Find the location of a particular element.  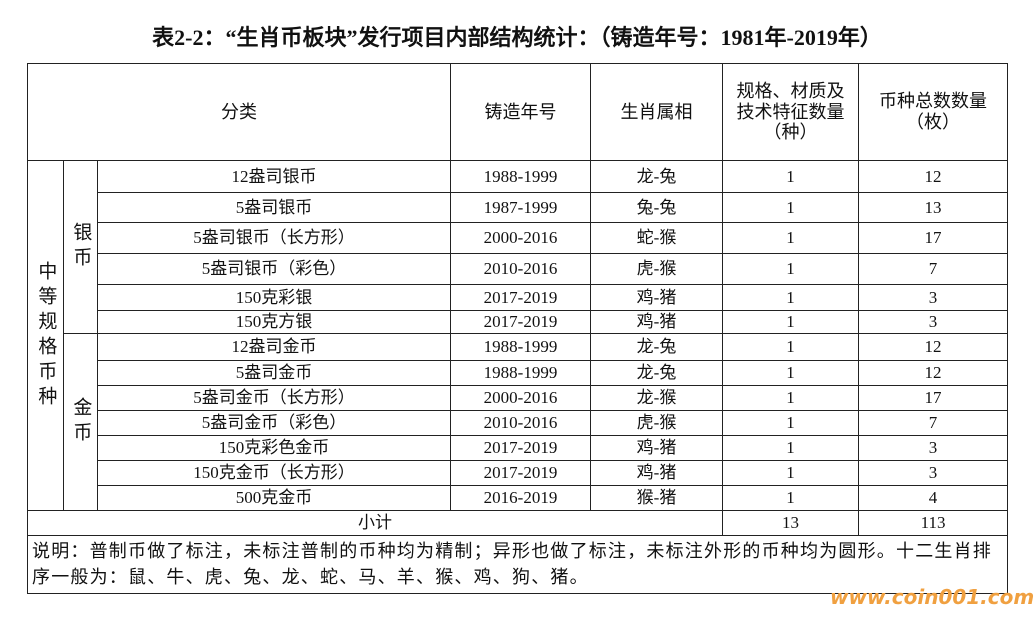

table-row: 小计 13 113 is located at coordinates (517, 523).